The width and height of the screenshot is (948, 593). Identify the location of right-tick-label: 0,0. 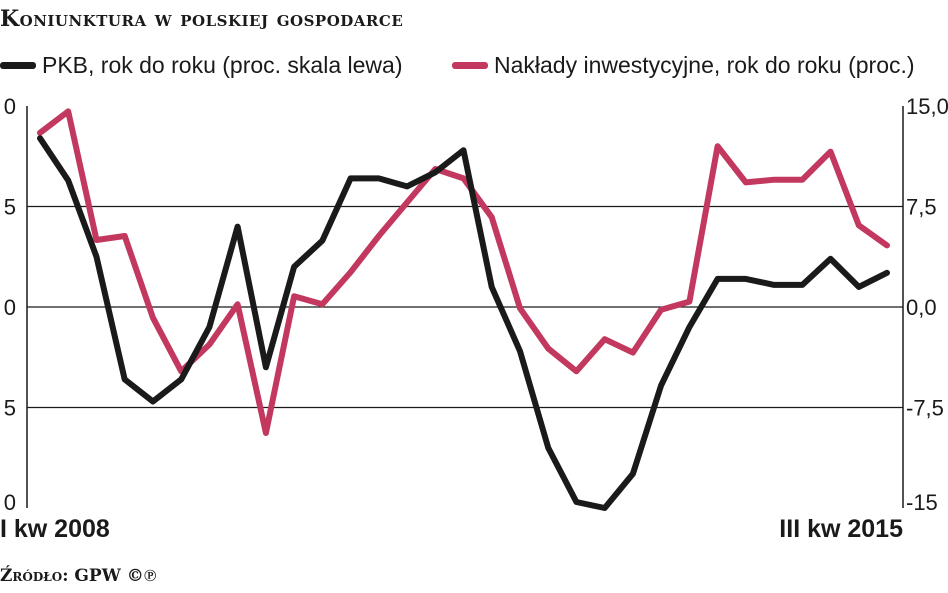
(921, 307).